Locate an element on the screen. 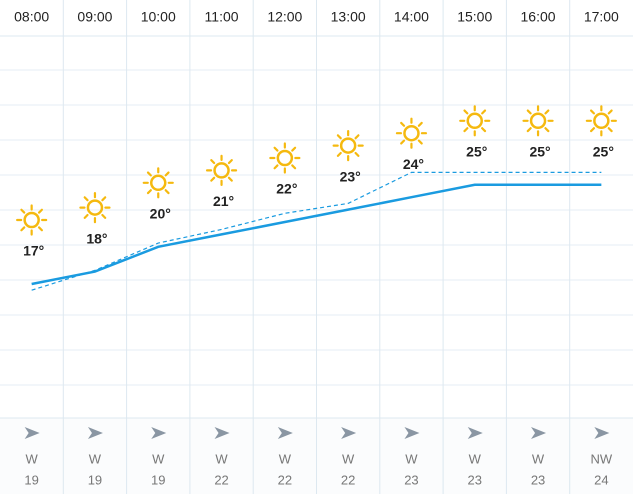 The image size is (633, 494). hour-label: 10:00 is located at coordinates (158, 17).